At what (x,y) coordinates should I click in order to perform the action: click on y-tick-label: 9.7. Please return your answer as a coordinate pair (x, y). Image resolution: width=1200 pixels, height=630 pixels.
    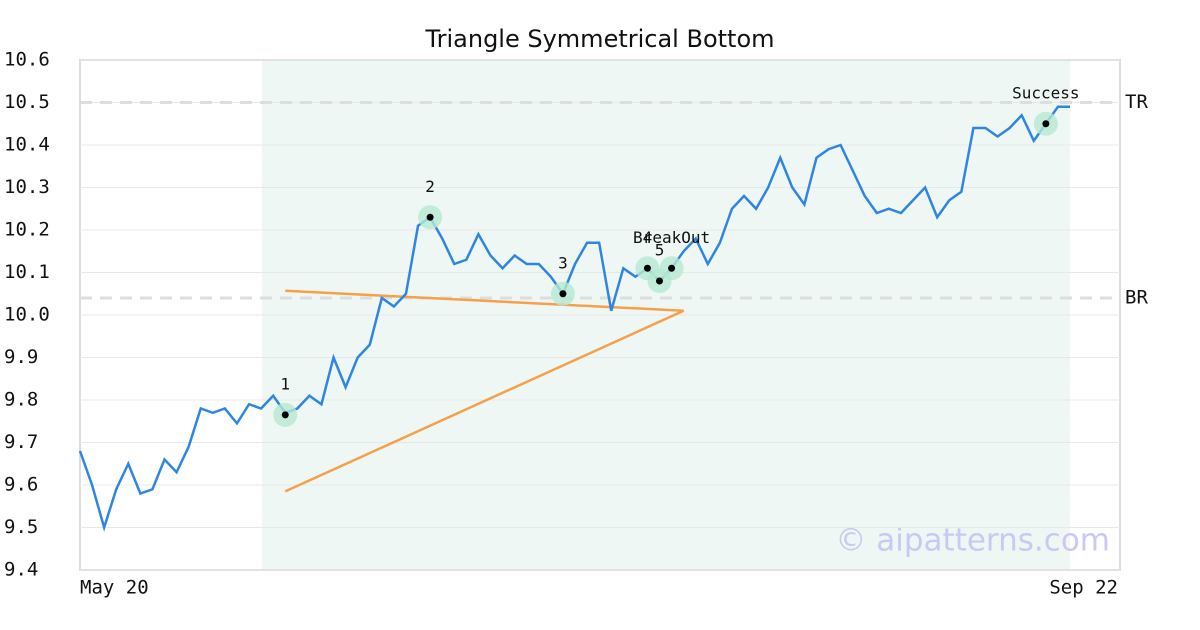
    Looking at the image, I should click on (21, 442).